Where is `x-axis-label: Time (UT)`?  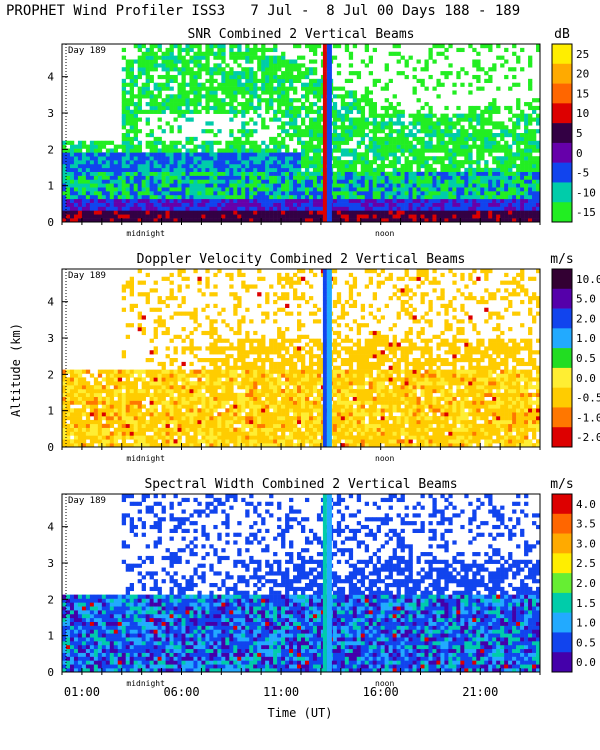
x-axis-label: Time (UT) is located at coordinates (299, 713).